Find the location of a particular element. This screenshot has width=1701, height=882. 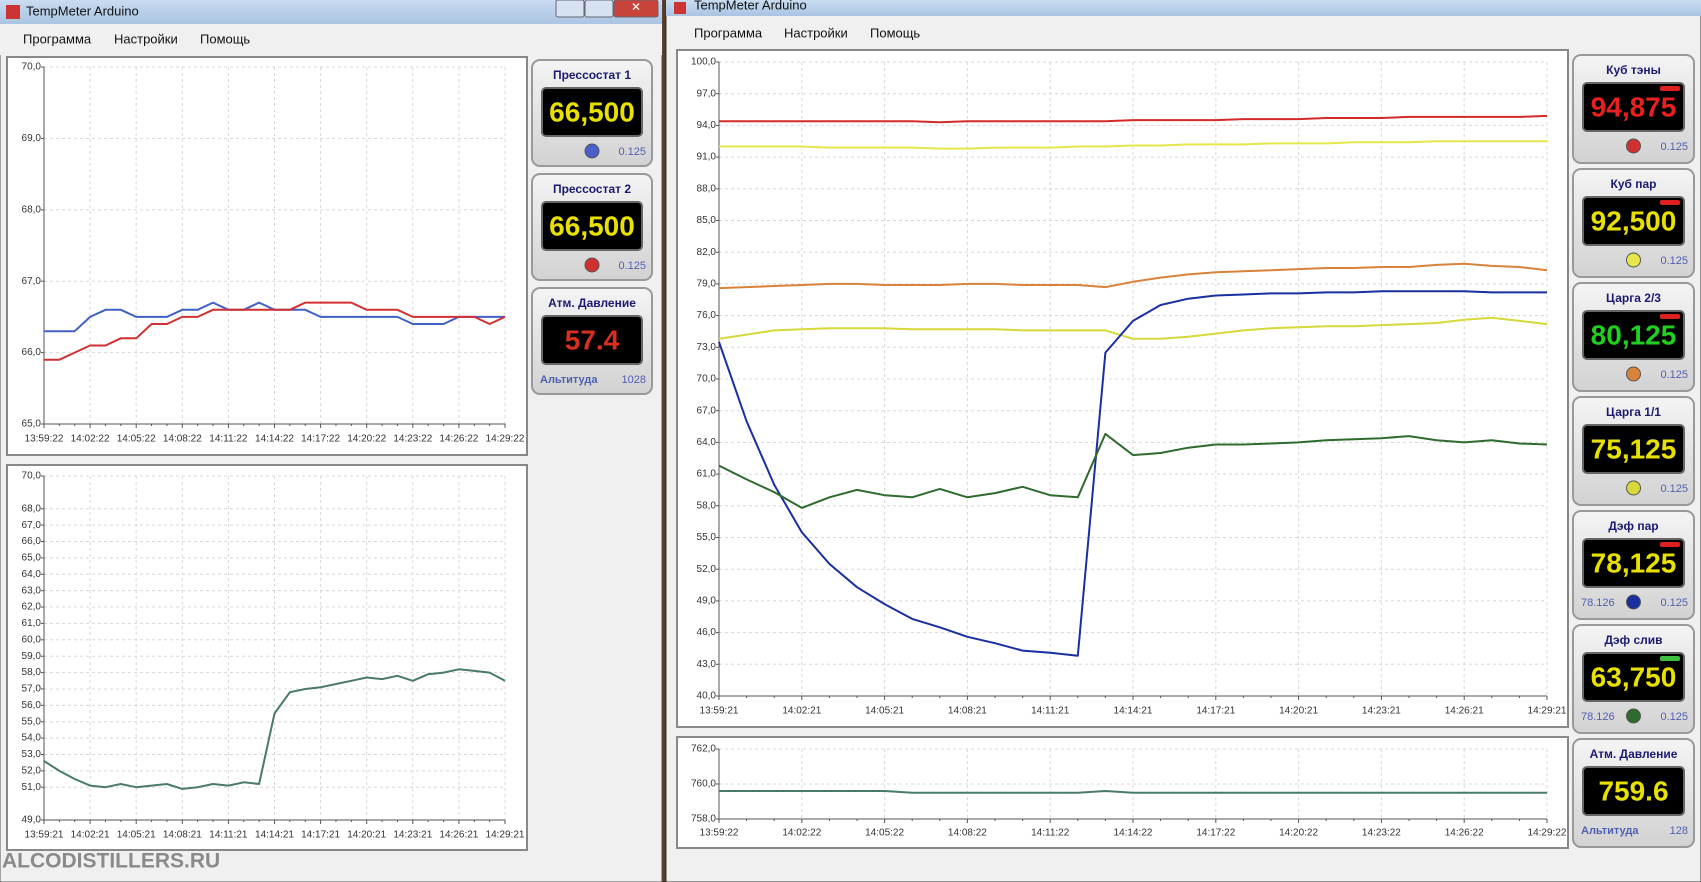

y-tick-label: 760,0 is located at coordinates (703, 784).